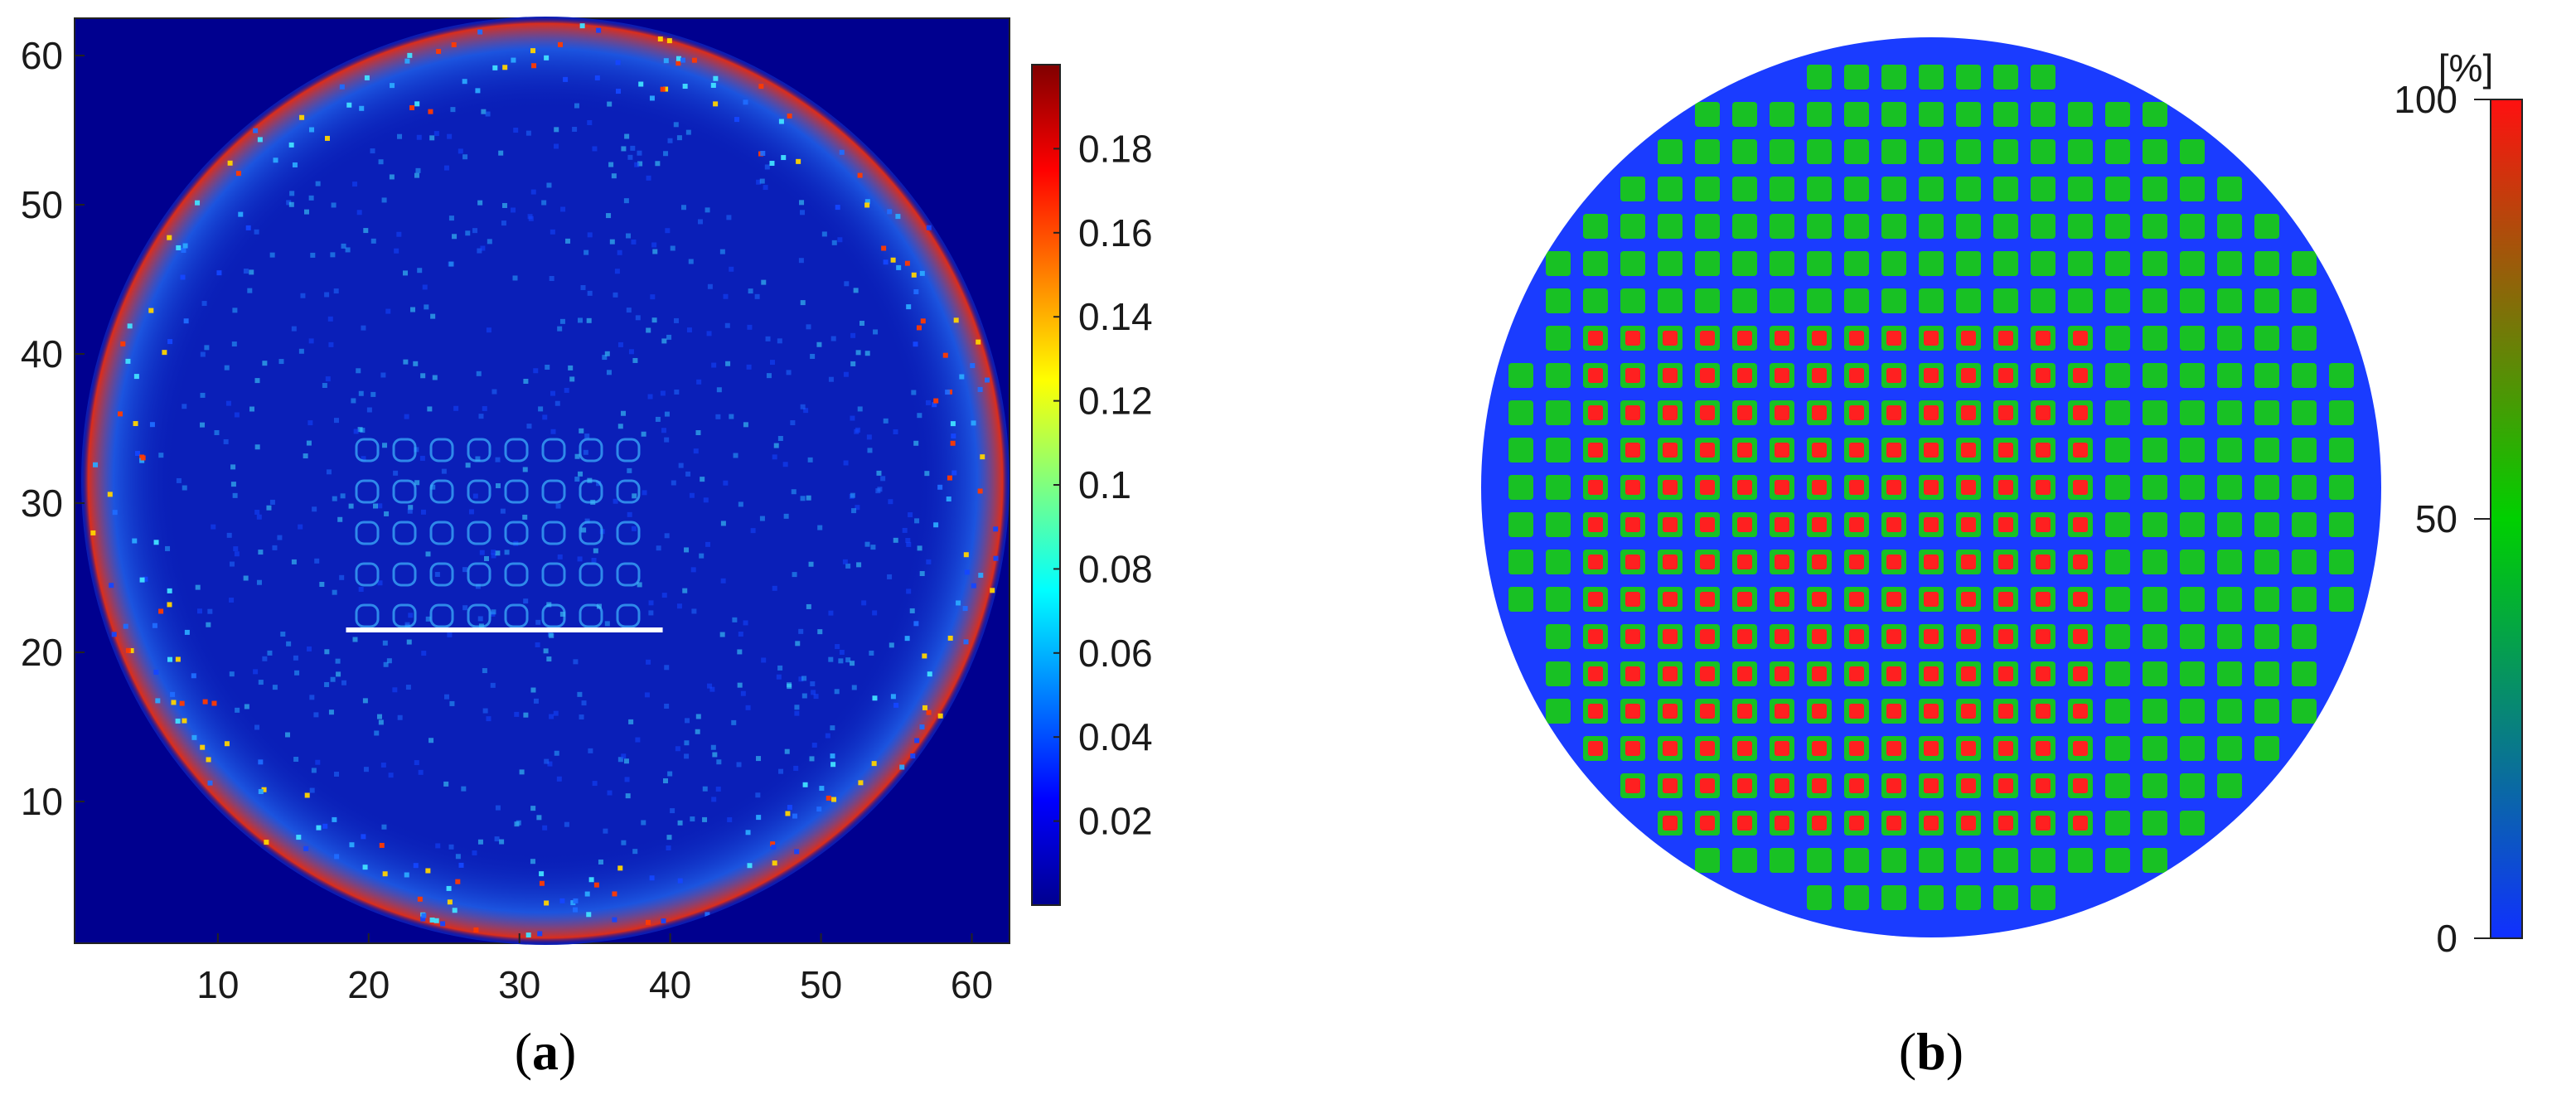 The width and height of the screenshot is (2576, 1114). What do you see at coordinates (670, 984) in the screenshot?
I see `x-tick-label: 40` at bounding box center [670, 984].